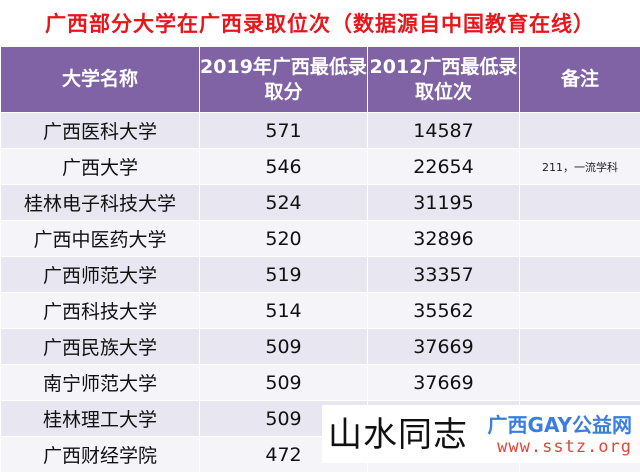  What do you see at coordinates (284, 311) in the screenshot?
I see `cell-score: 514` at bounding box center [284, 311].